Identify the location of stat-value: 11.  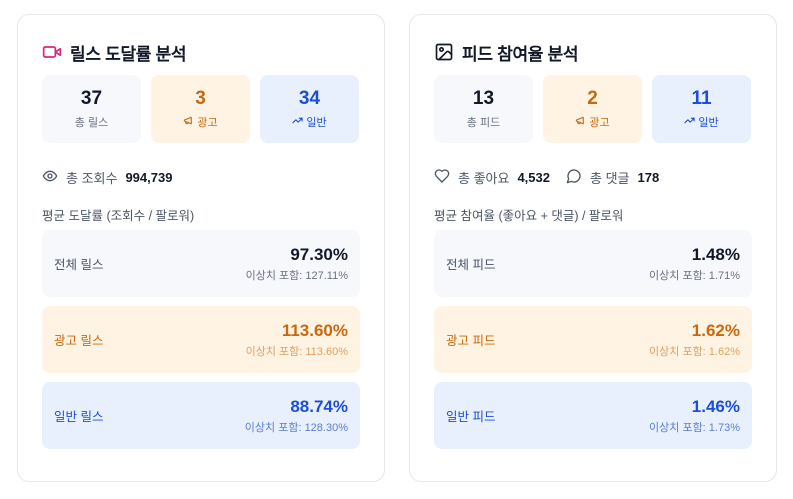
(701, 98).